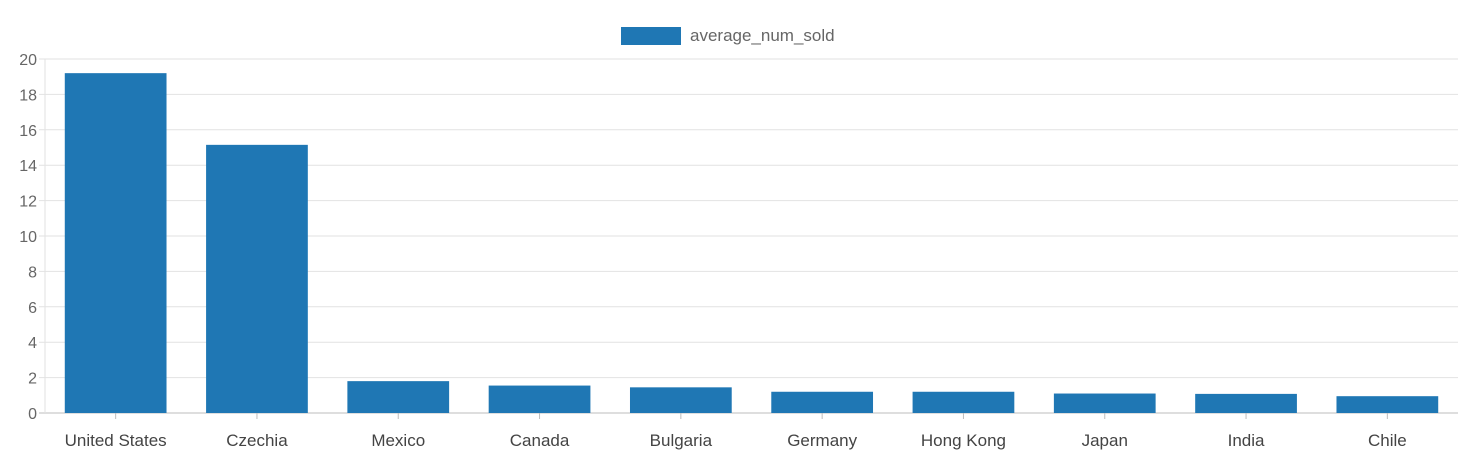 Image resolution: width=1470 pixels, height=473 pixels. I want to click on x-tick-label: Chile, so click(1387, 440).